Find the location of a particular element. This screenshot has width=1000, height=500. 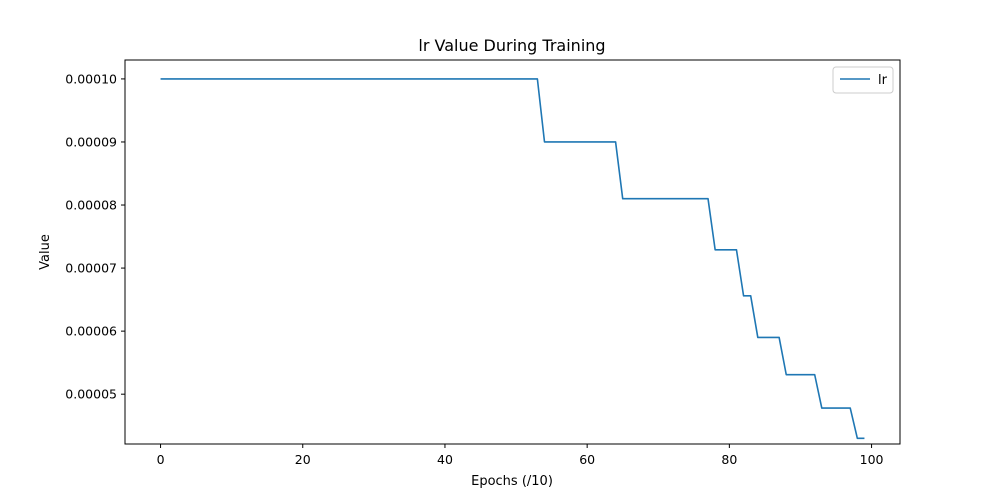

x-axis-ticks: 0 20 40 60 80 100 is located at coordinates (520, 455).